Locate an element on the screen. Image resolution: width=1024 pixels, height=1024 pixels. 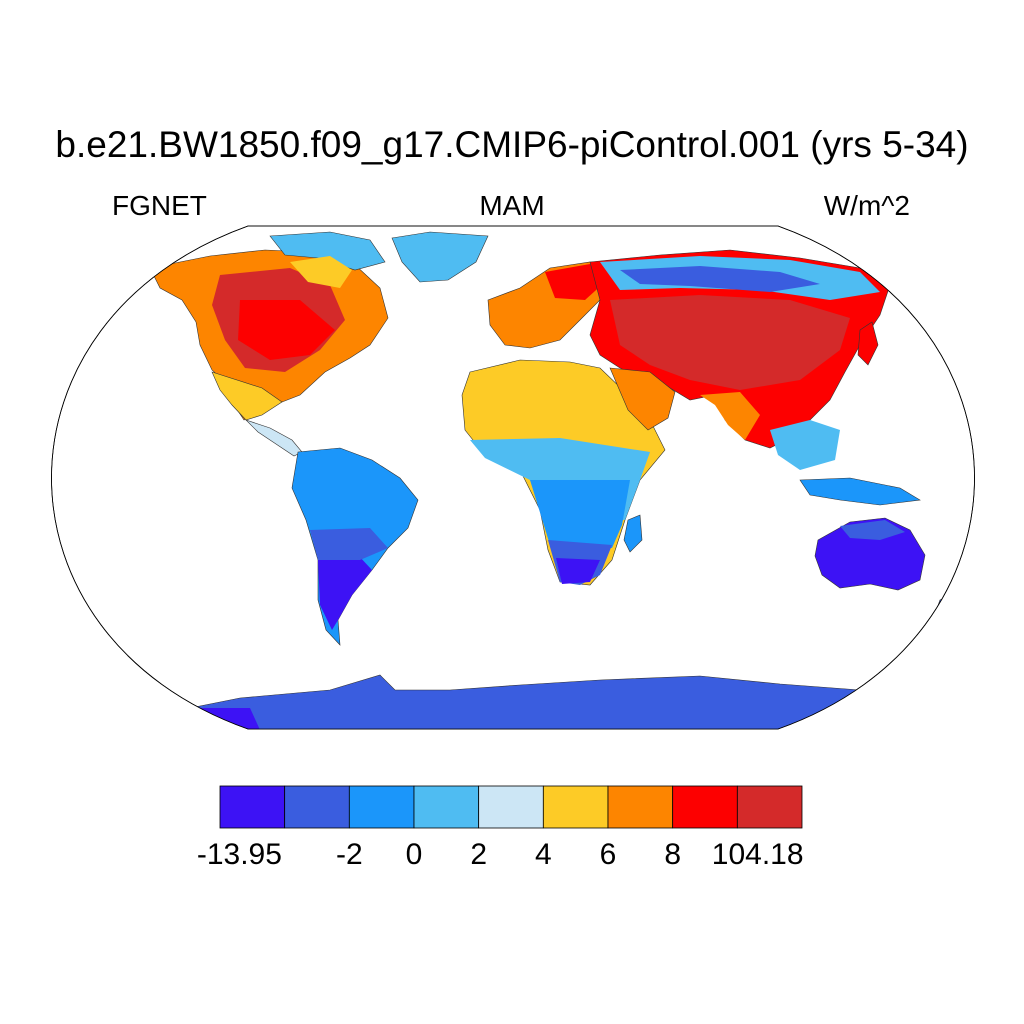
south-america-south is located at coordinates (345, 592).